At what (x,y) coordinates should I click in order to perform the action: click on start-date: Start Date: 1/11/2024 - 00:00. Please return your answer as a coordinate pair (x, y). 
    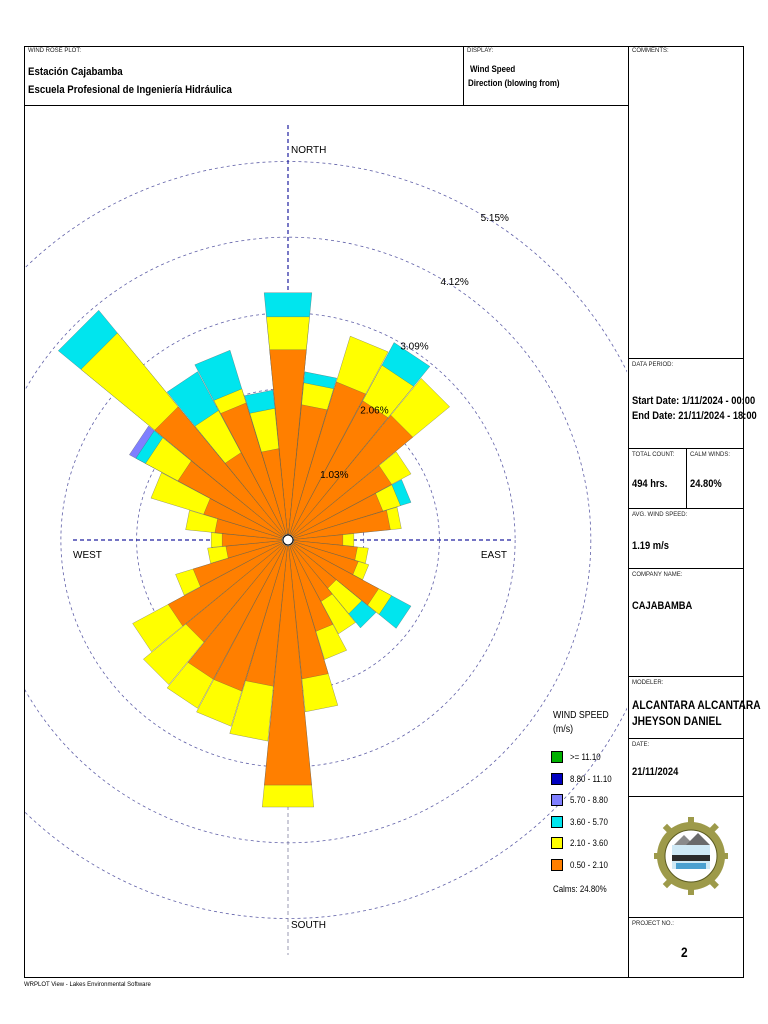
    Looking at the image, I should click on (694, 401).